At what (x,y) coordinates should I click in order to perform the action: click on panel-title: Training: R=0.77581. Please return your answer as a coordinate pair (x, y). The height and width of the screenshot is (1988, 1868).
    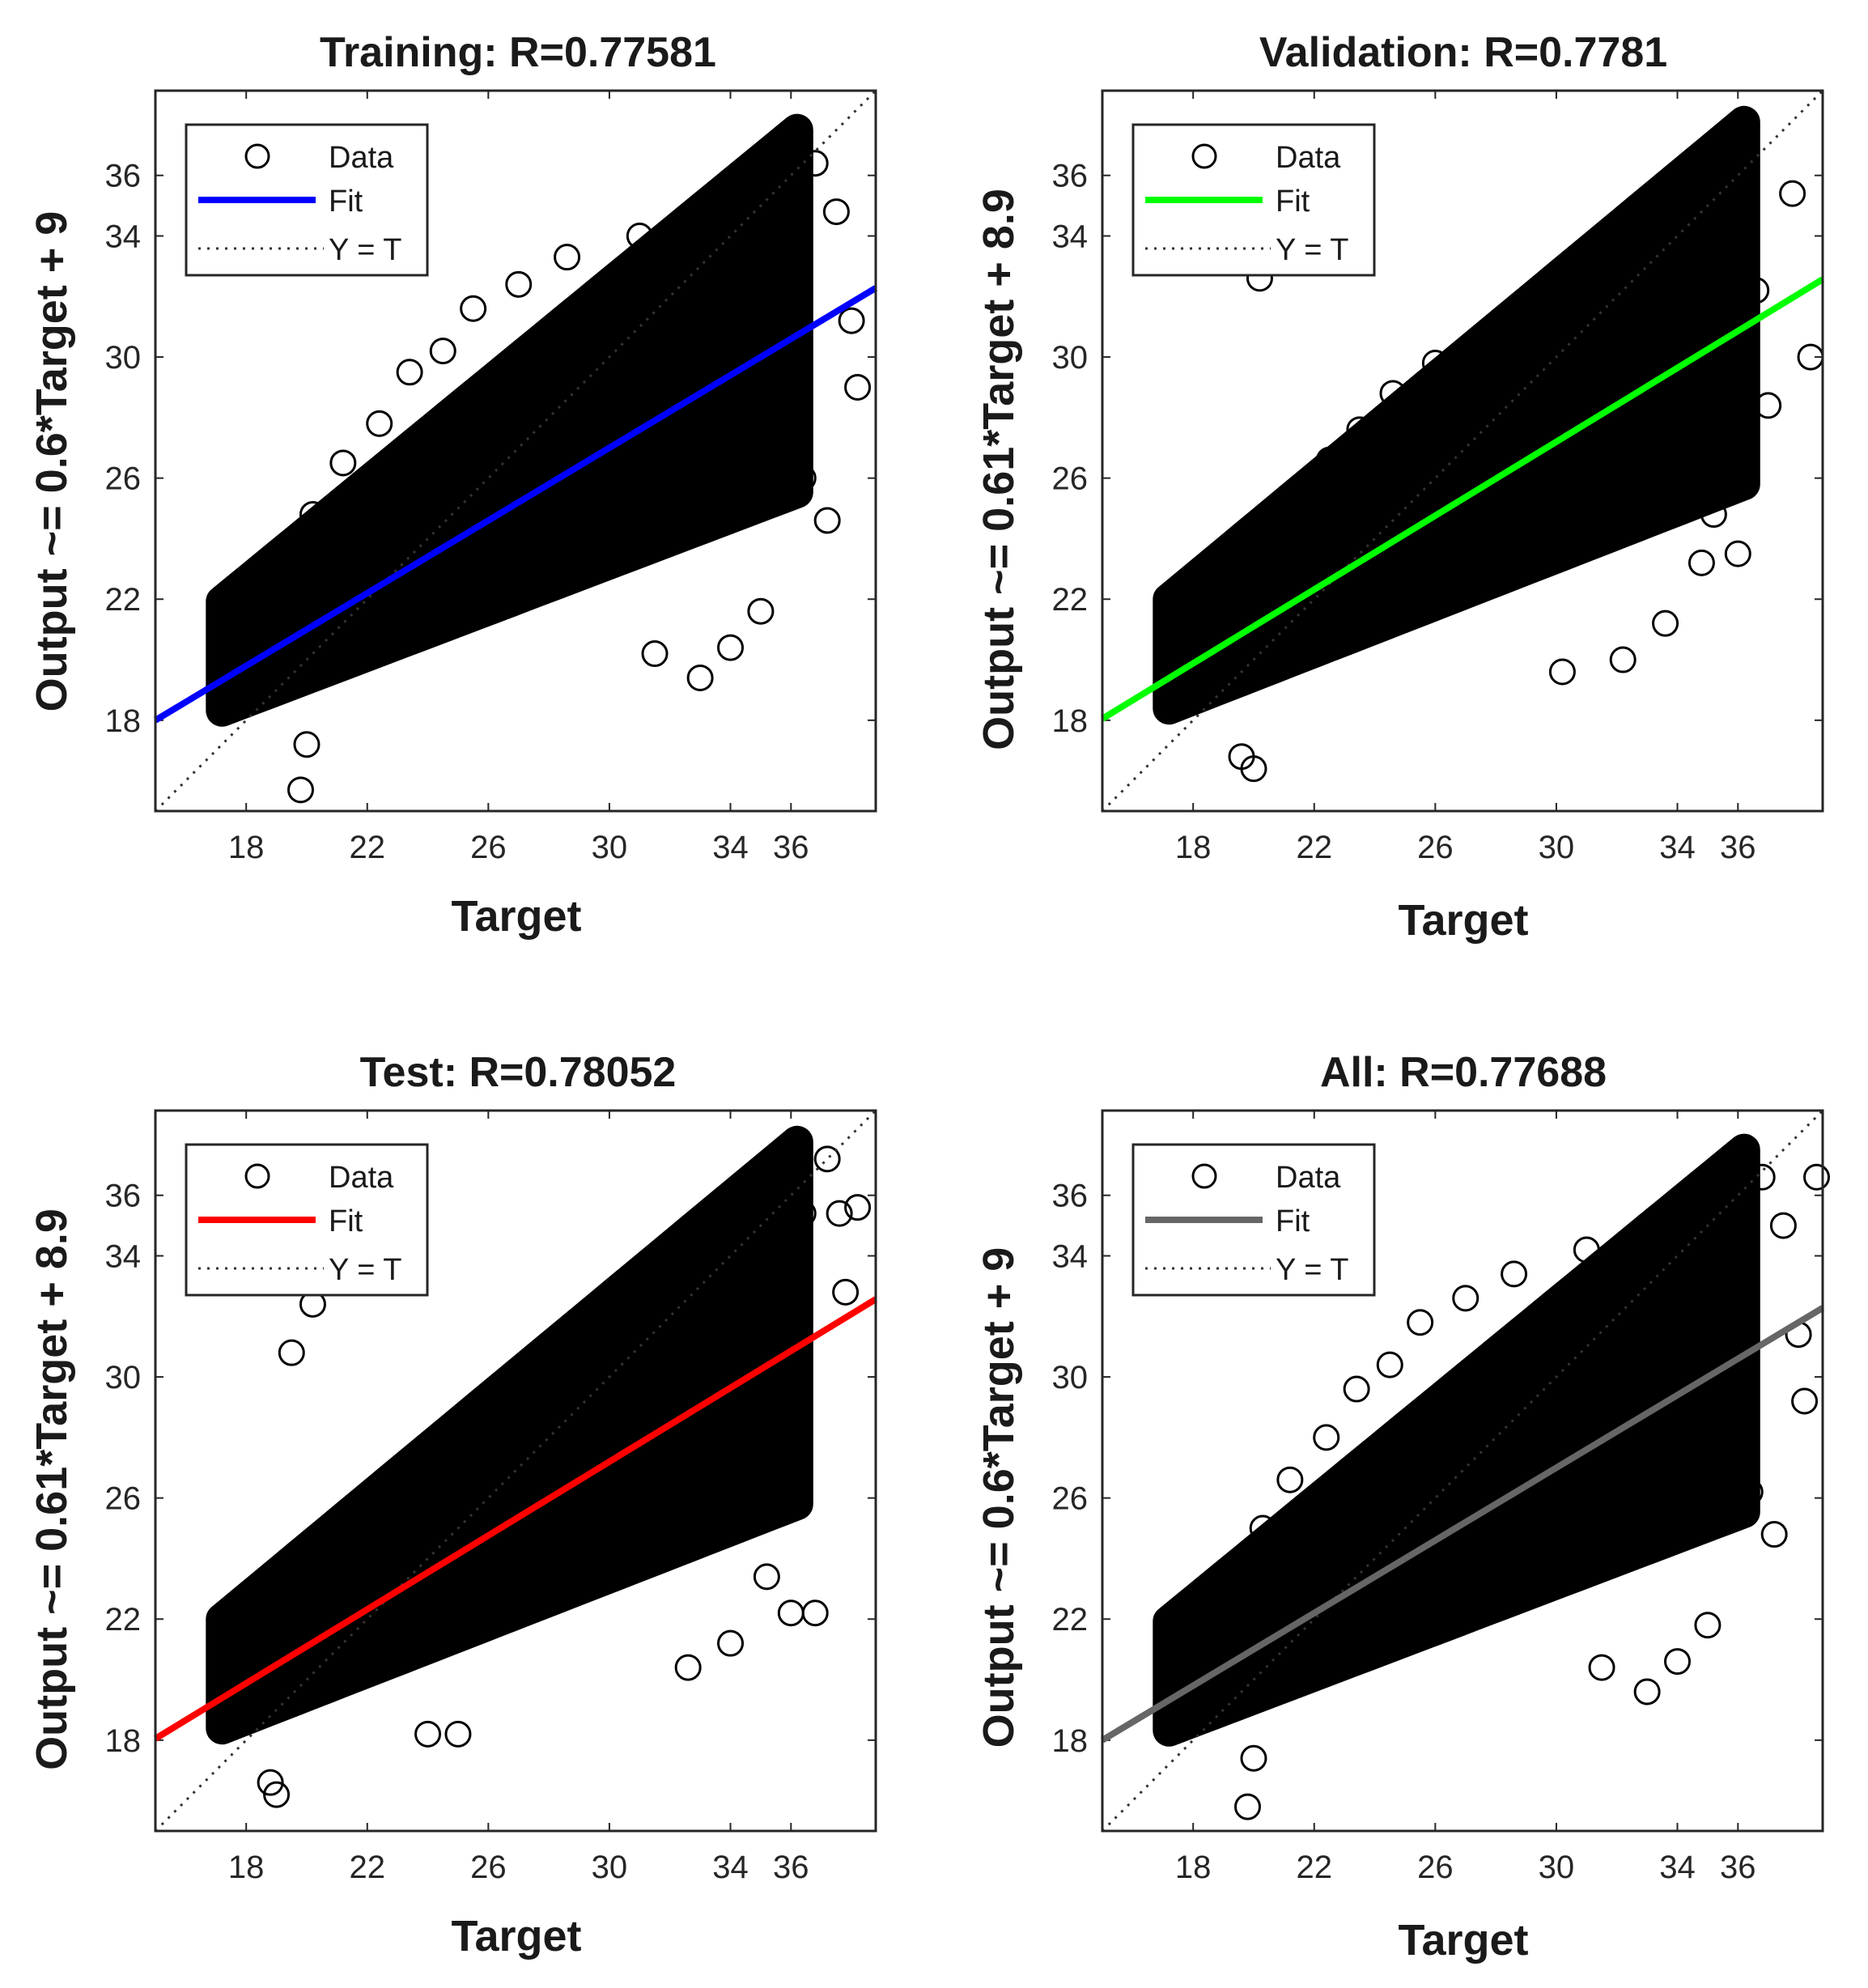
    Looking at the image, I should click on (518, 53).